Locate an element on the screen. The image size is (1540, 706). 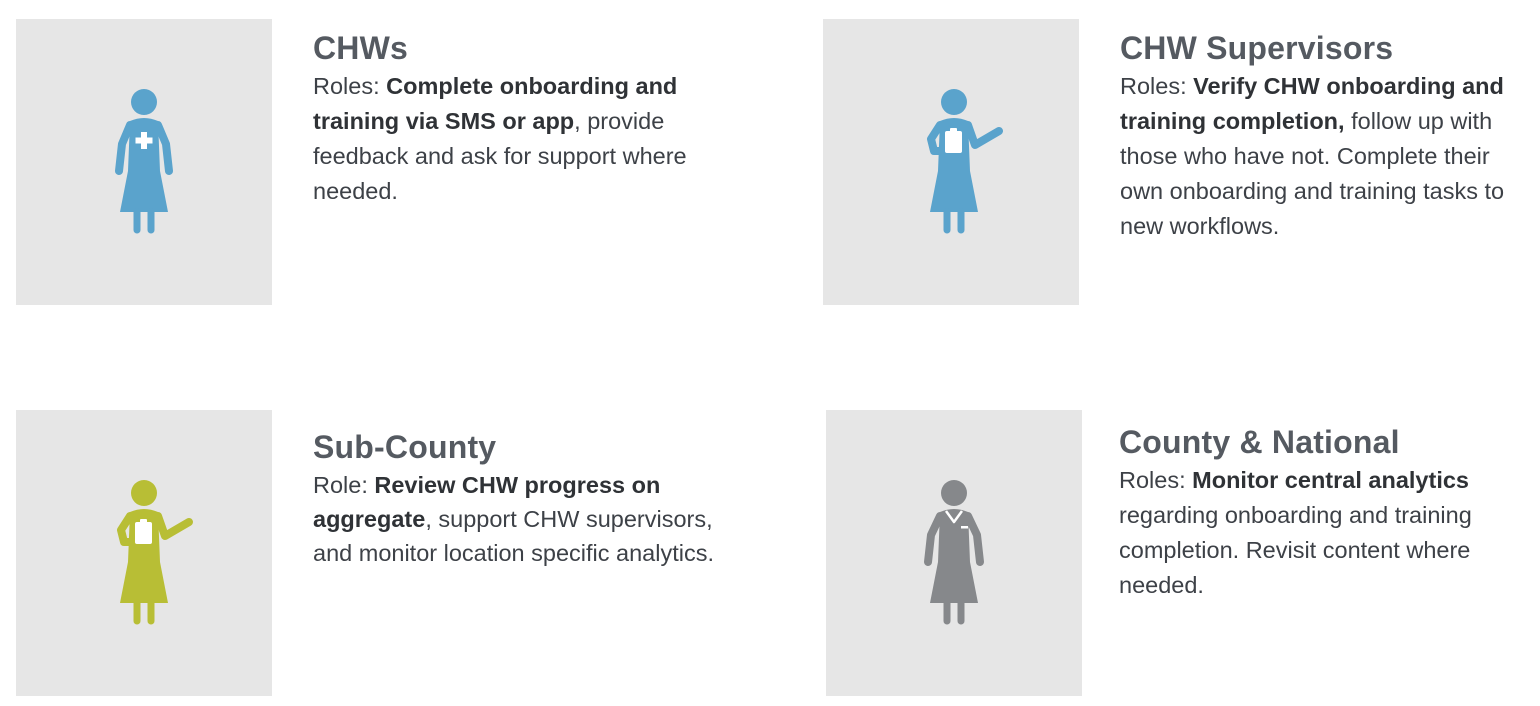
subcounty-clipboard-icon is located at coordinates (155, 552).